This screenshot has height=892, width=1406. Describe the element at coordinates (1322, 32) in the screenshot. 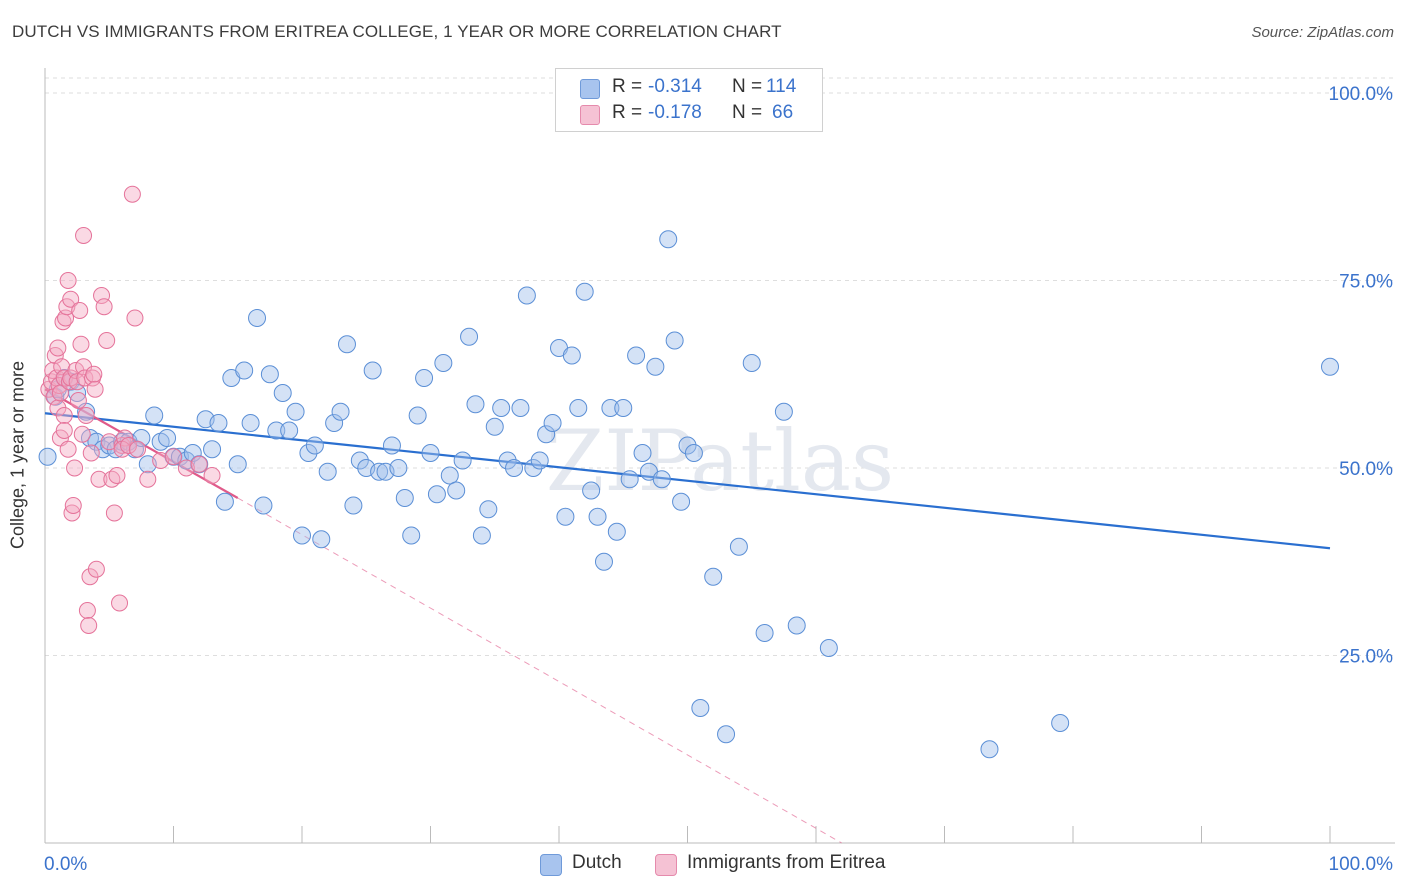

I see `source-credit: Source: ZipAtlas.com` at that location.